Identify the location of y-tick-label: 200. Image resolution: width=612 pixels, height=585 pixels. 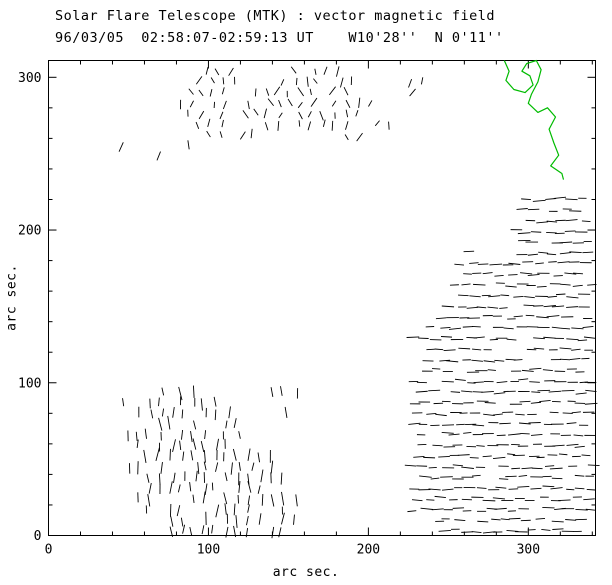
(29, 231).